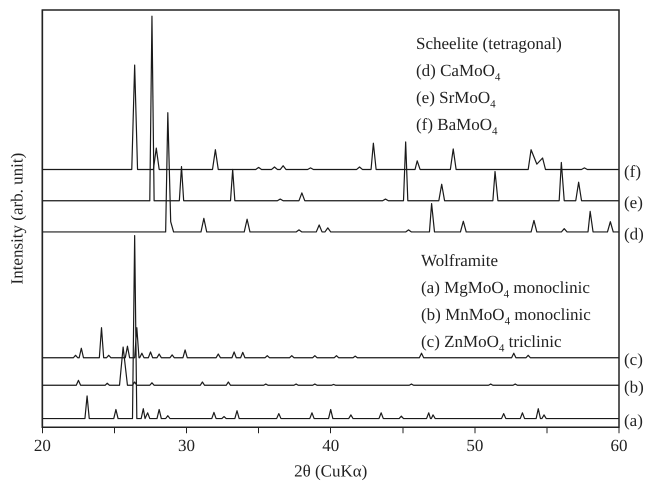 This screenshot has width=645, height=490. I want to click on series-label: (d), so click(634, 234).